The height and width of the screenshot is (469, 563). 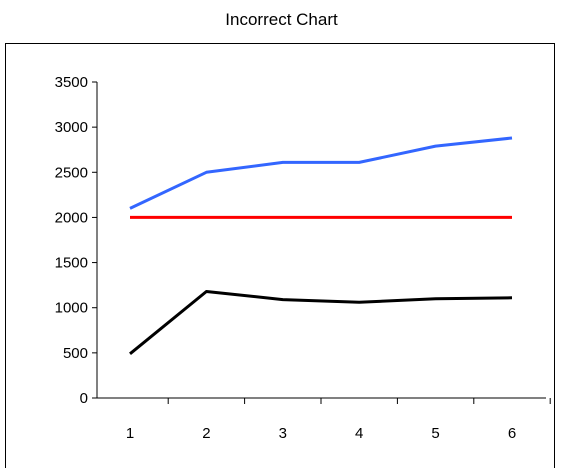 I want to click on chart-title: Incorrect Chart, so click(x=281, y=19).